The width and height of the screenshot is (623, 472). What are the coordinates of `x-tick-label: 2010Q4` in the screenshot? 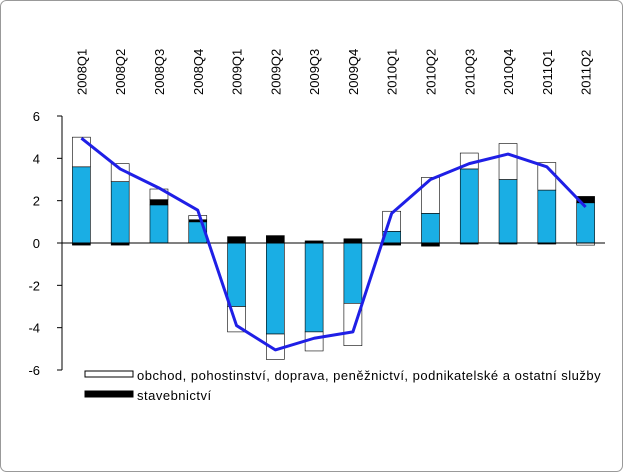 It's located at (508, 72).